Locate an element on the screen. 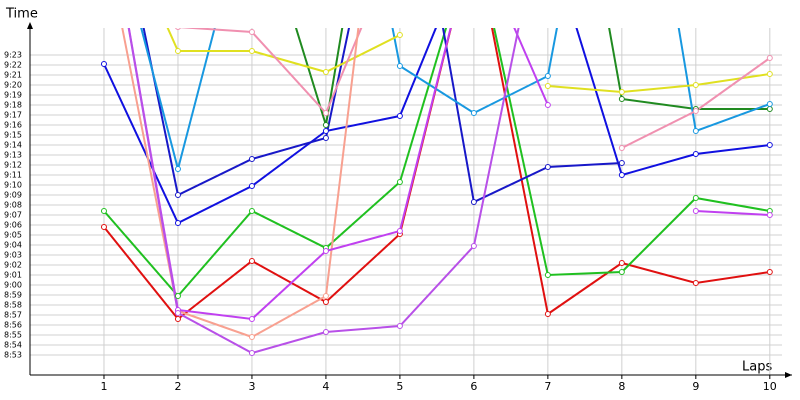  y-tick-label: 9:08 is located at coordinates (13, 205).